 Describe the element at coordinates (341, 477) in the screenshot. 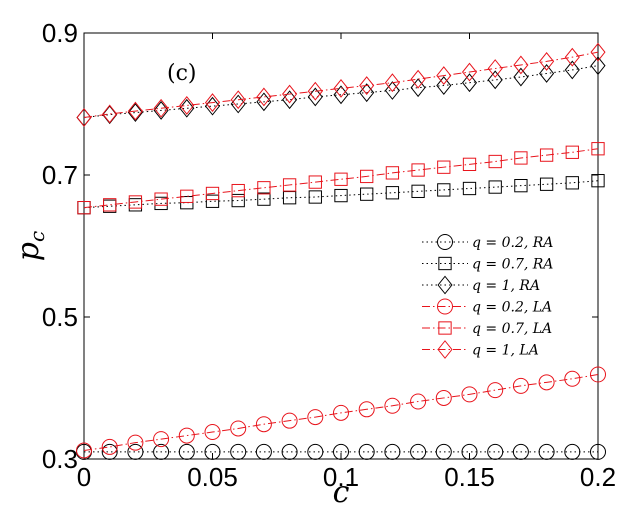

I see `x-tick-label: 0.1` at that location.